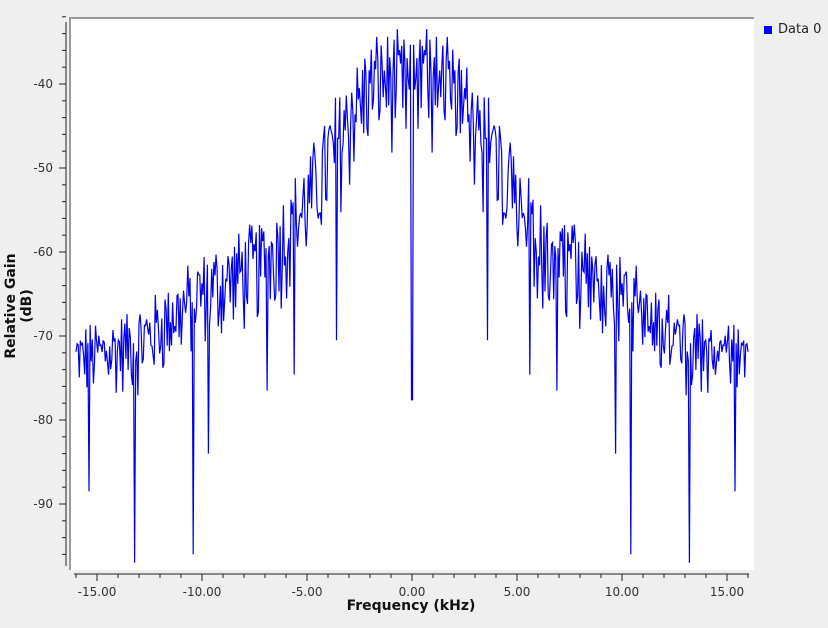 The width and height of the screenshot is (828, 628). What do you see at coordinates (43, 168) in the screenshot?
I see `y-tick-label: -50` at bounding box center [43, 168].